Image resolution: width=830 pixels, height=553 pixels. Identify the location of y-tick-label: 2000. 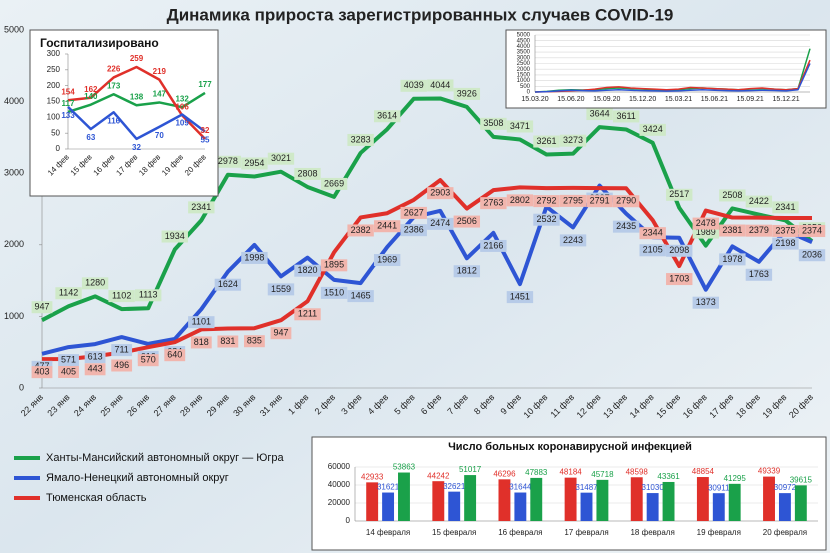
(14, 244).